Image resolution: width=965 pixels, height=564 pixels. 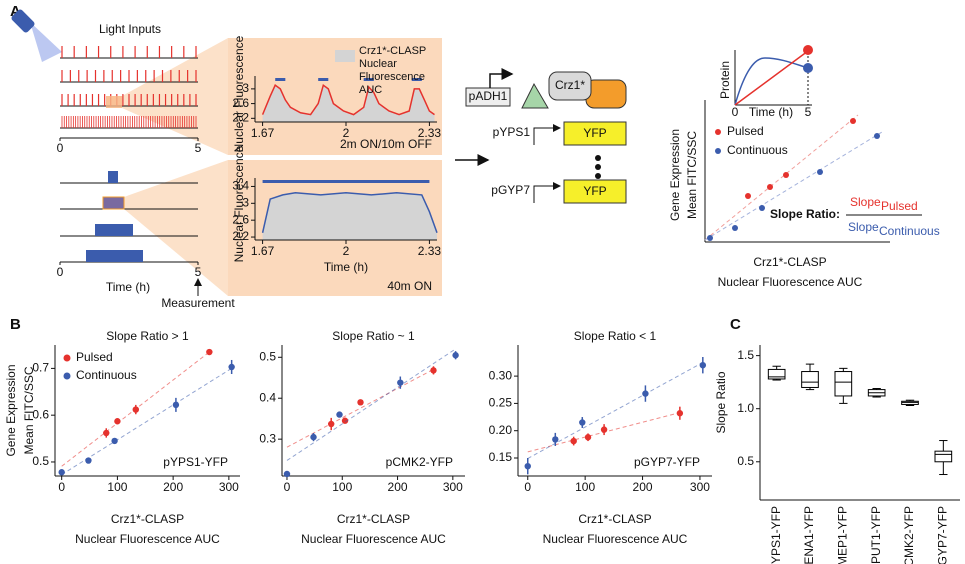 What do you see at coordinates (488, 97) in the screenshot?
I see `promoter-box` at bounding box center [488, 97].